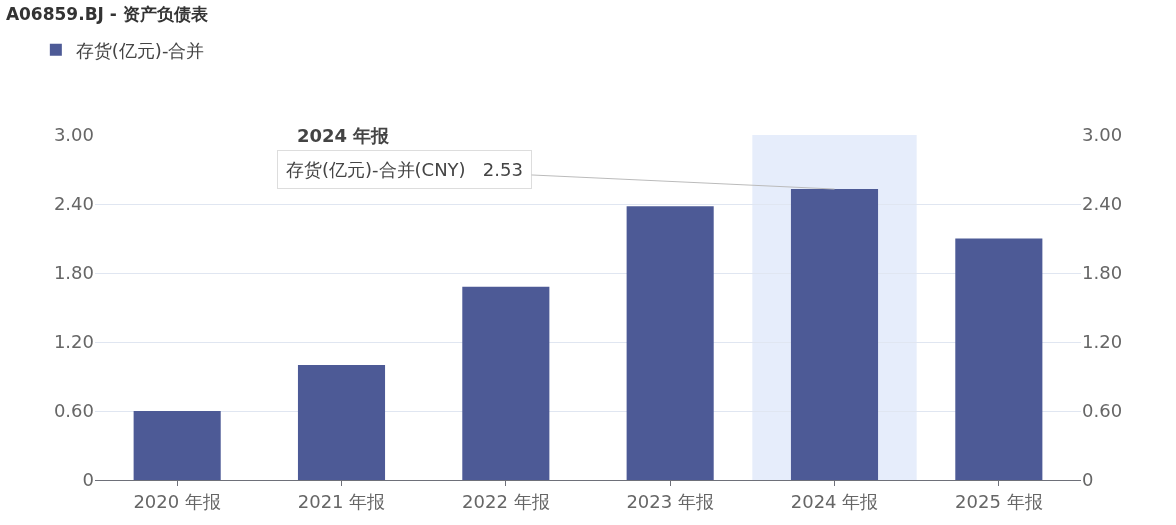 The width and height of the screenshot is (1176, 525). What do you see at coordinates (1102, 273) in the screenshot?
I see `y2-tick-label: 1.80` at bounding box center [1102, 273].